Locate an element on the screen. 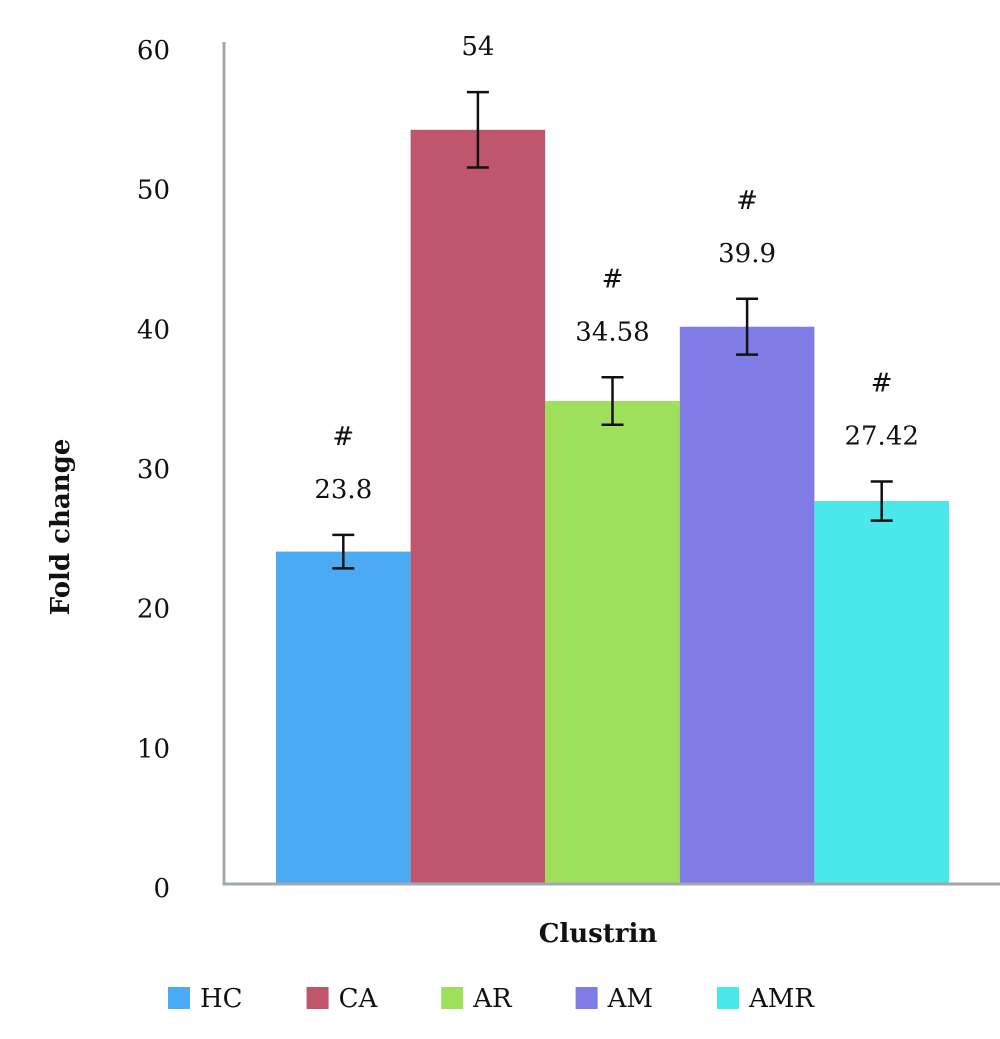 Image resolution: width=1000 pixels, height=1039 pixels. data-label: 39.9 is located at coordinates (747, 254).